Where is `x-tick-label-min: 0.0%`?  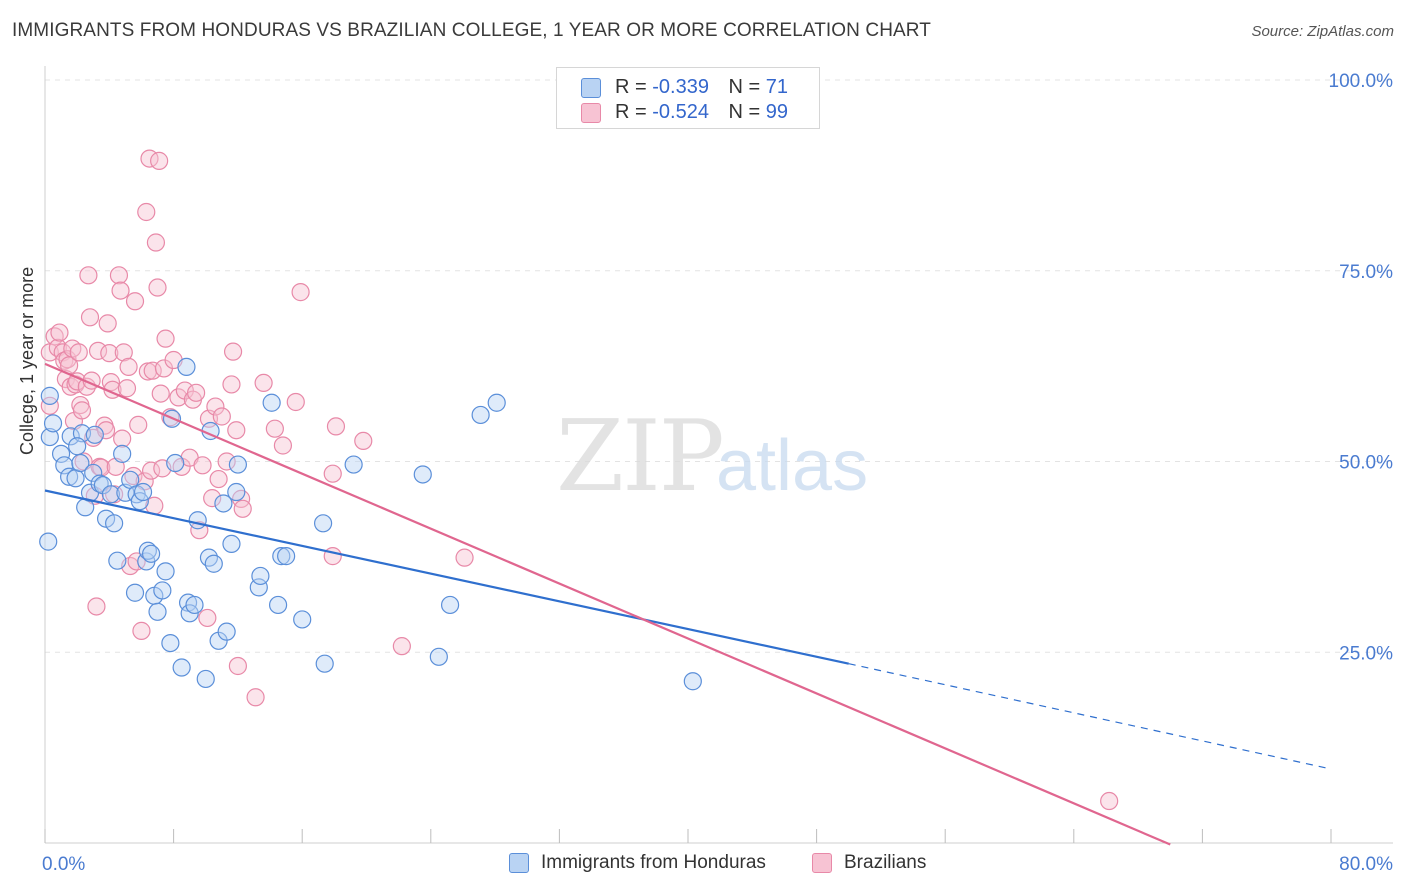
x-tick-label-min: 0.0% is located at coordinates (63, 864).